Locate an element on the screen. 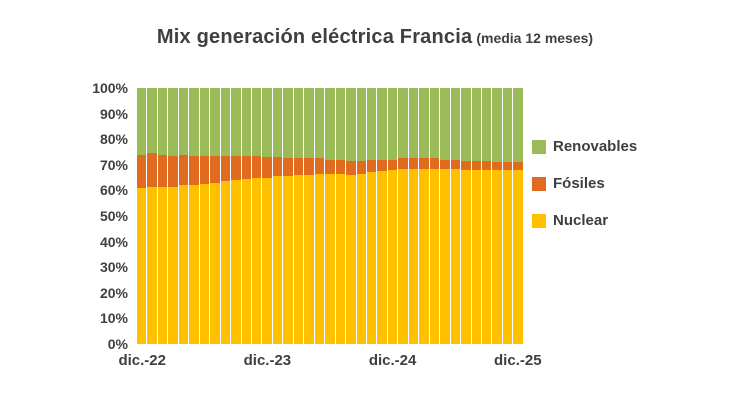 This screenshot has width=750, height=400. y-tick-label: 60% is located at coordinates (113, 190).